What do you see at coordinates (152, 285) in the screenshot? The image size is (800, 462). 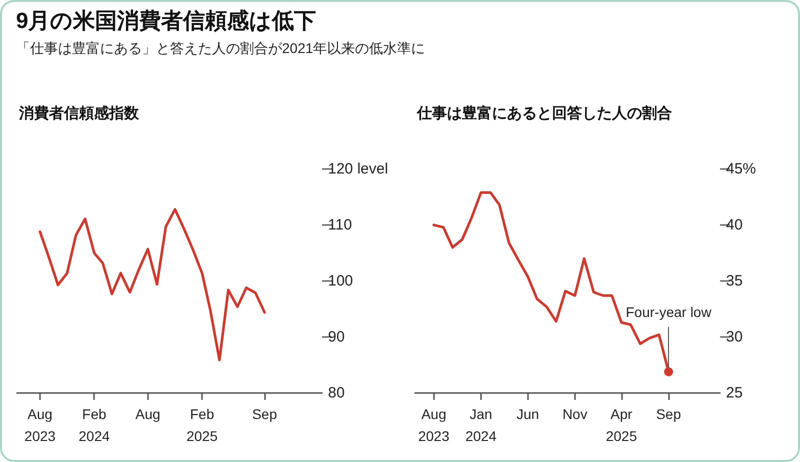 I see `line-series` at bounding box center [152, 285].